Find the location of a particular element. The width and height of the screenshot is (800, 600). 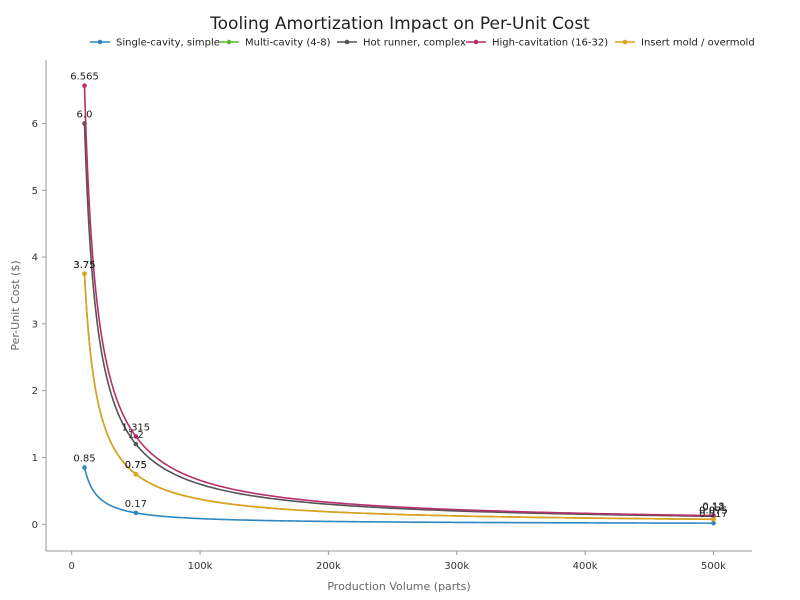

legend-item-label: Insert mold / overmold is located at coordinates (698, 43).